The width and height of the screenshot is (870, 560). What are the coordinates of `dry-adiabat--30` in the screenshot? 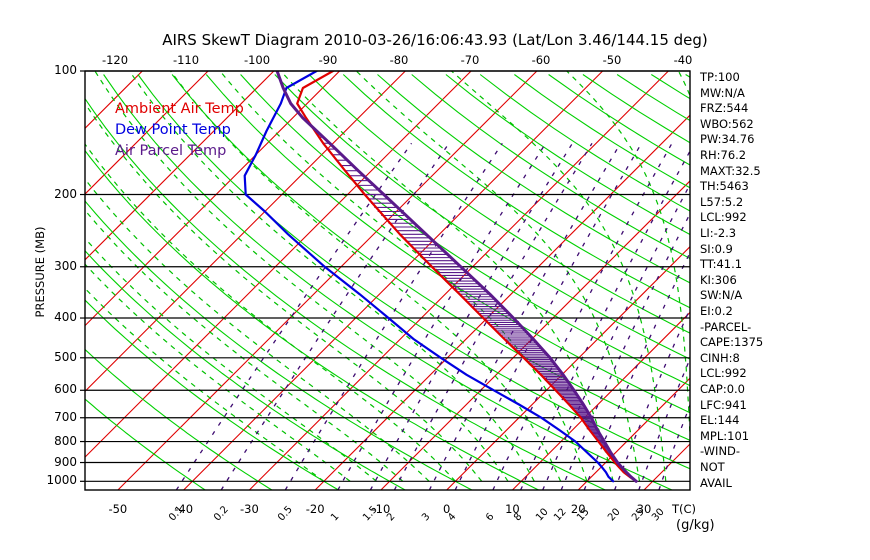 It's located at (179, 419).